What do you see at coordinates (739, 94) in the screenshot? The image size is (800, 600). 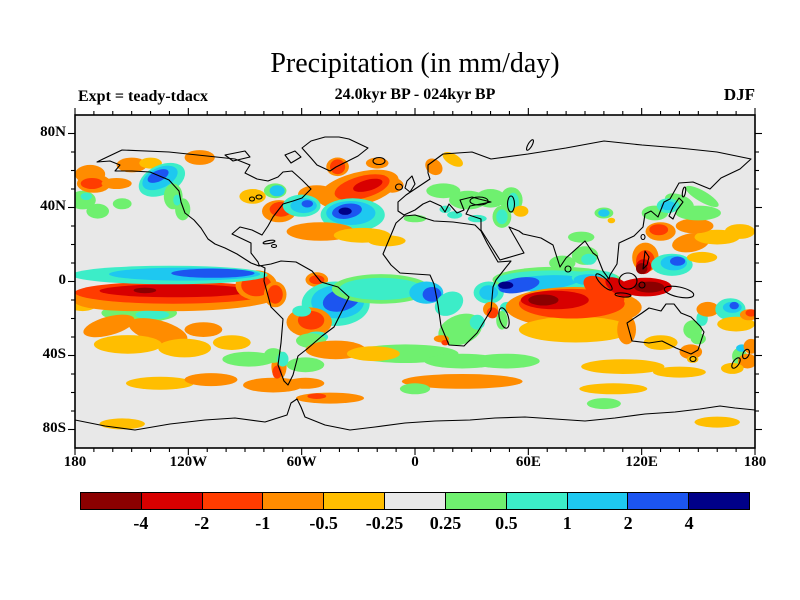 I see `season-label: DJF` at bounding box center [739, 94].